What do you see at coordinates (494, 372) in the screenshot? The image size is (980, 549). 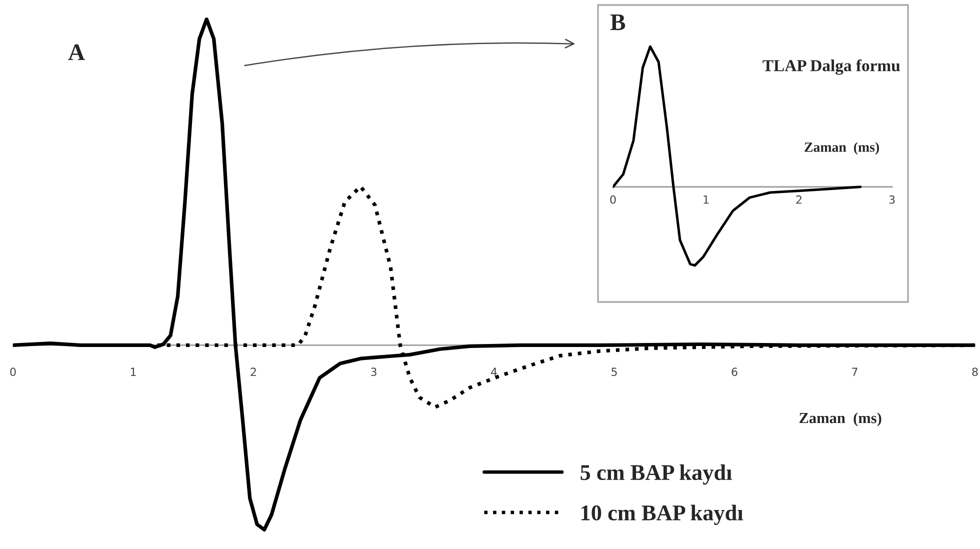 I see `x-tick-label: 4` at bounding box center [494, 372].